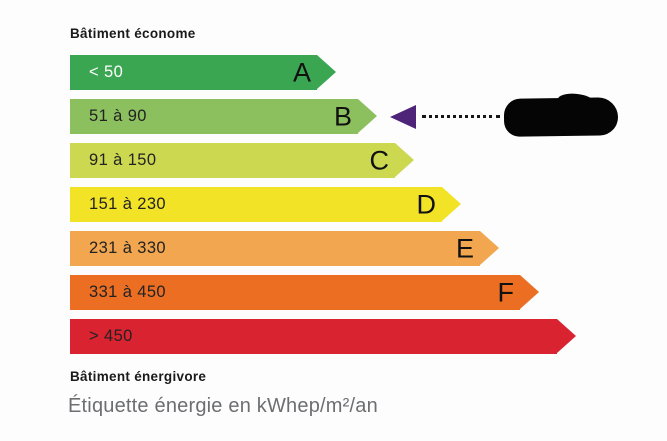 The width and height of the screenshot is (667, 441). I want to click on range-label: 91 à 150, so click(123, 160).